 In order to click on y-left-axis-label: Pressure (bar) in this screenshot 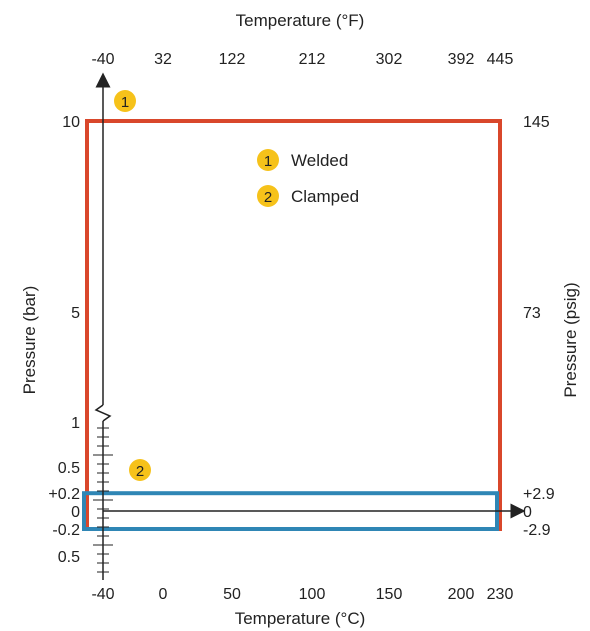, I will do `click(29, 340)`.